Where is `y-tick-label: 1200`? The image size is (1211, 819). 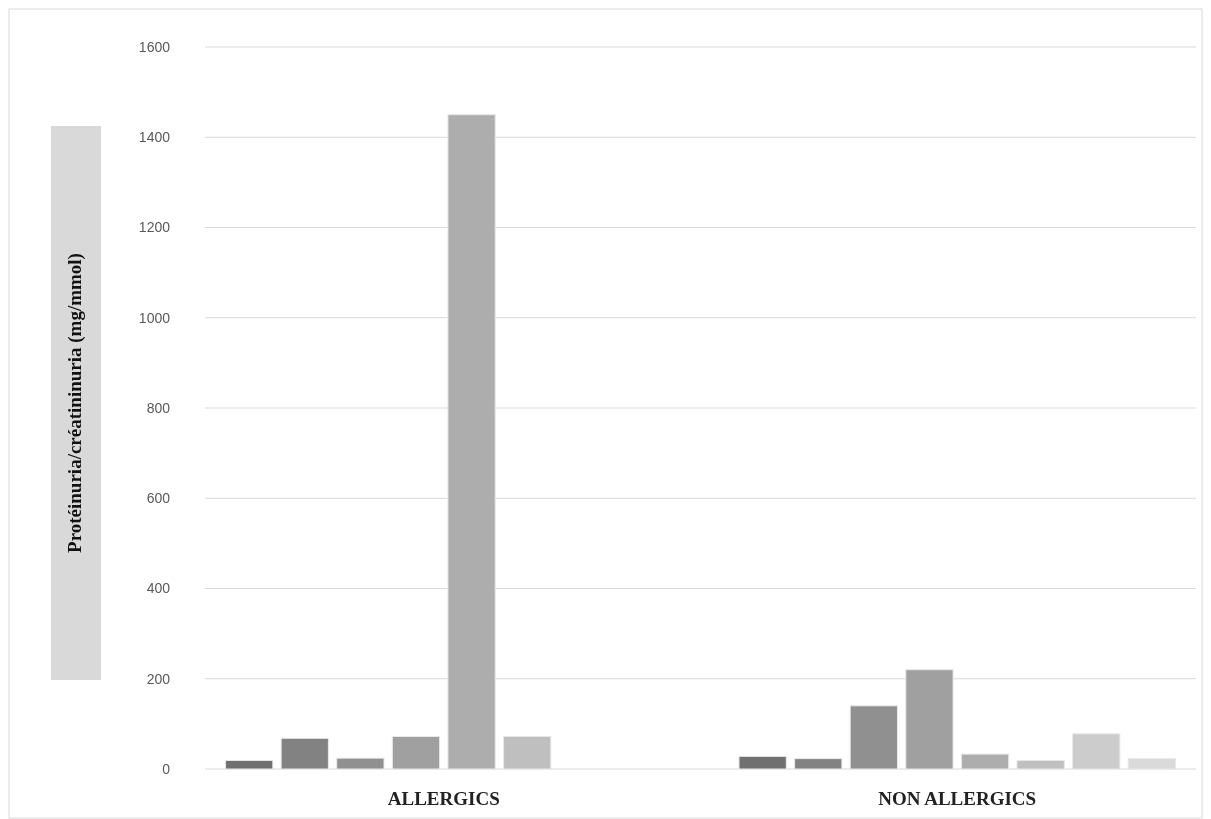 y-tick-label: 1200 is located at coordinates (154, 227).